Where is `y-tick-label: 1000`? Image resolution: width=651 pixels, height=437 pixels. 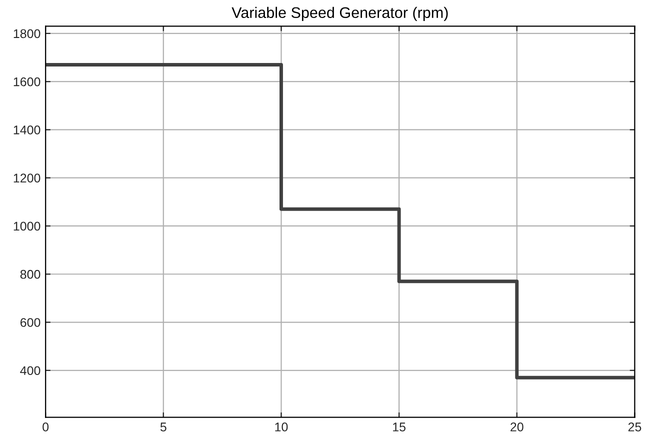 y-tick-label: 1000 is located at coordinates (27, 226).